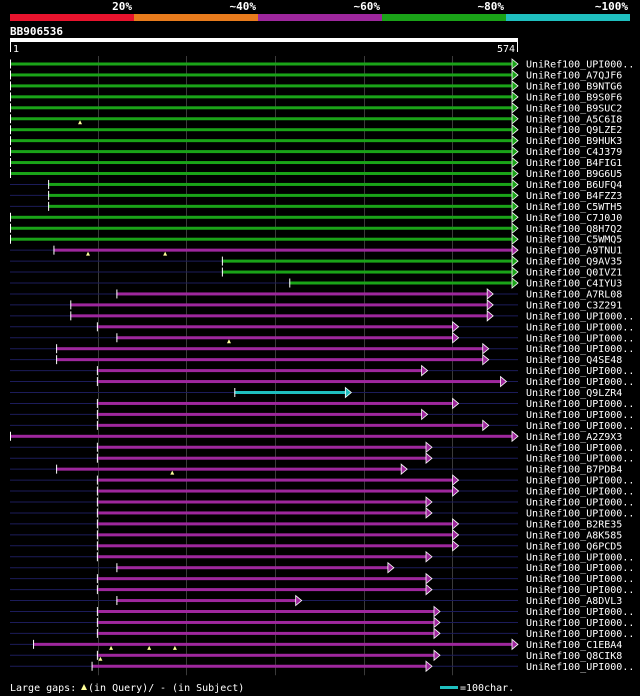 This screenshot has height=696, width=640. Describe the element at coordinates (574, 108) in the screenshot. I see `hit-label: UniRef100_B9SUC2` at that location.